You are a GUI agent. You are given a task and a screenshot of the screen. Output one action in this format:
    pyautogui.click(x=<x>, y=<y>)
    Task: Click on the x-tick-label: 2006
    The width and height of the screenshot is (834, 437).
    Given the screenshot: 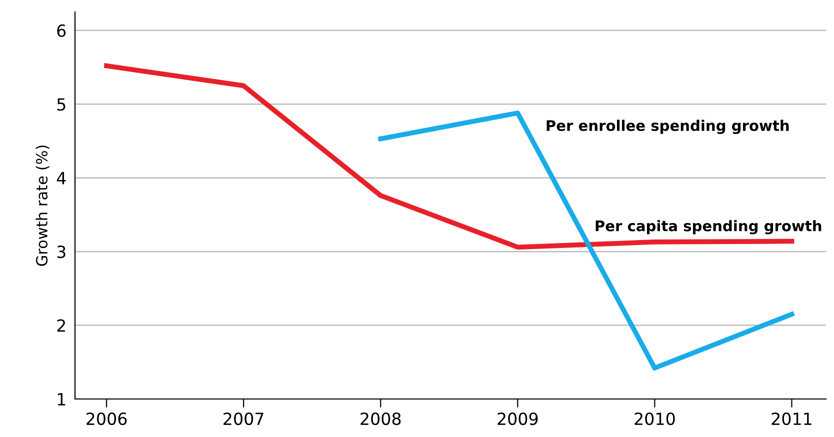 What is the action you would take?
    pyautogui.click(x=106, y=419)
    